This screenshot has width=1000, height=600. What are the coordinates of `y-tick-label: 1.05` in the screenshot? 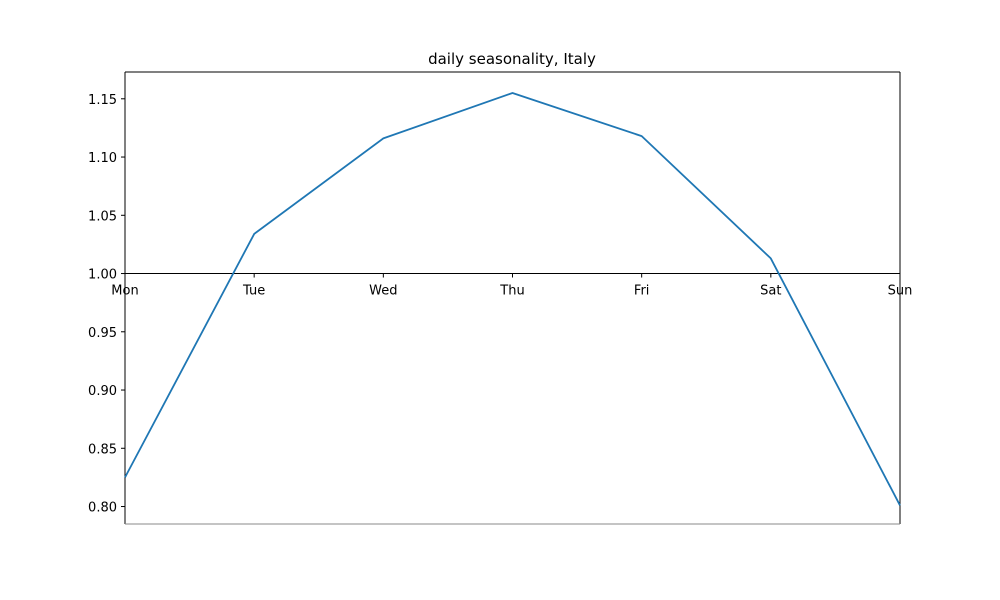 It's located at (102, 216).